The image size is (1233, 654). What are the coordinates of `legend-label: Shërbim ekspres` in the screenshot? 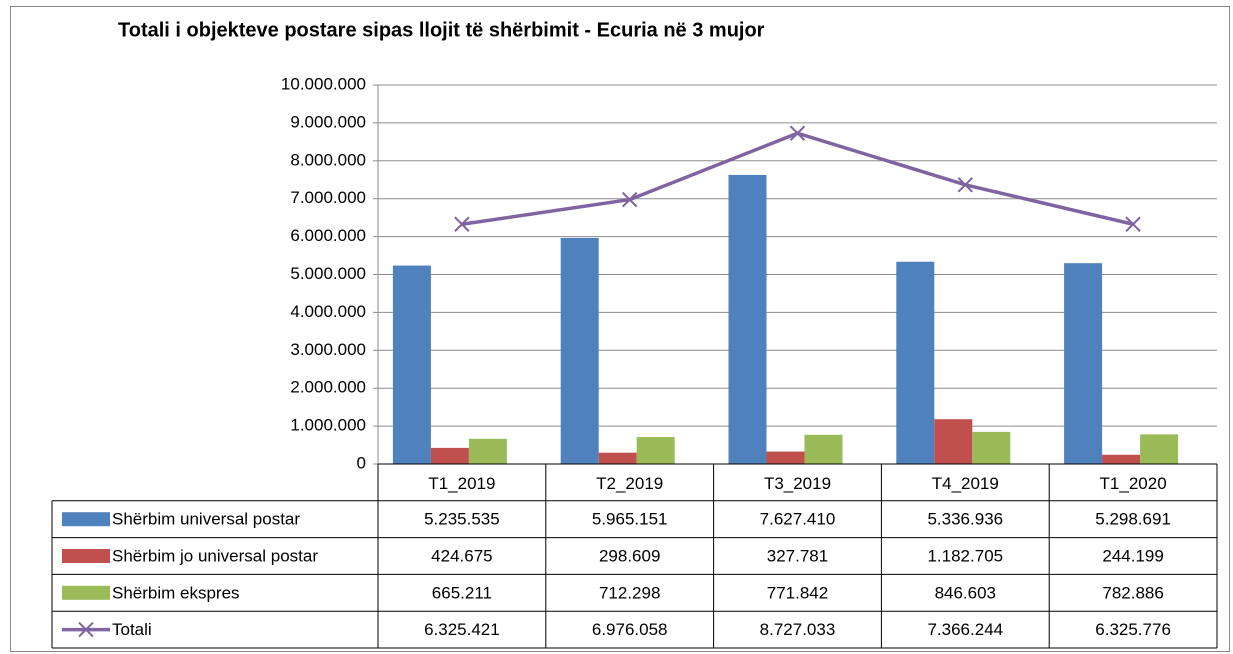 It's located at (176, 592).